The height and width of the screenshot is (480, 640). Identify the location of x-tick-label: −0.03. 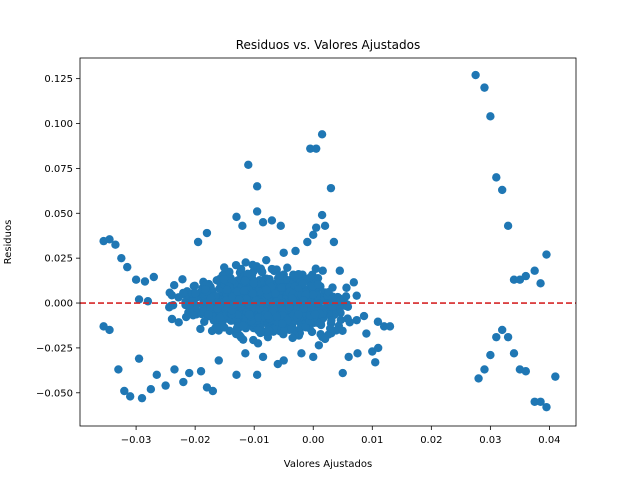
(136, 440).